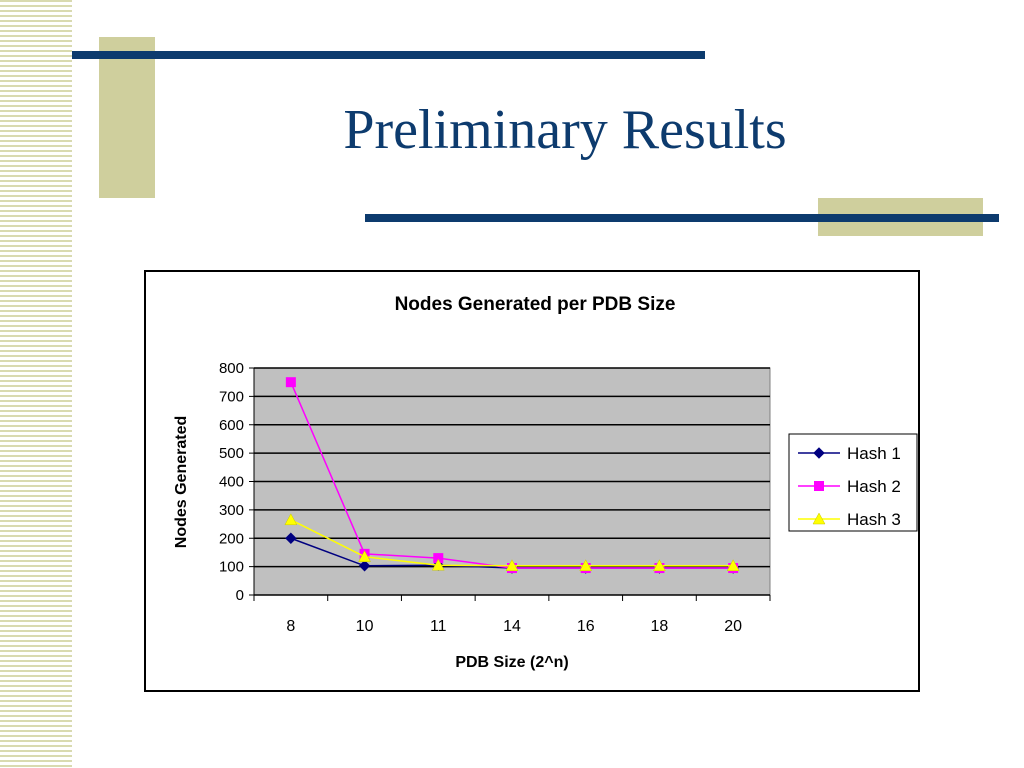  I want to click on legend-box, so click(853, 482).